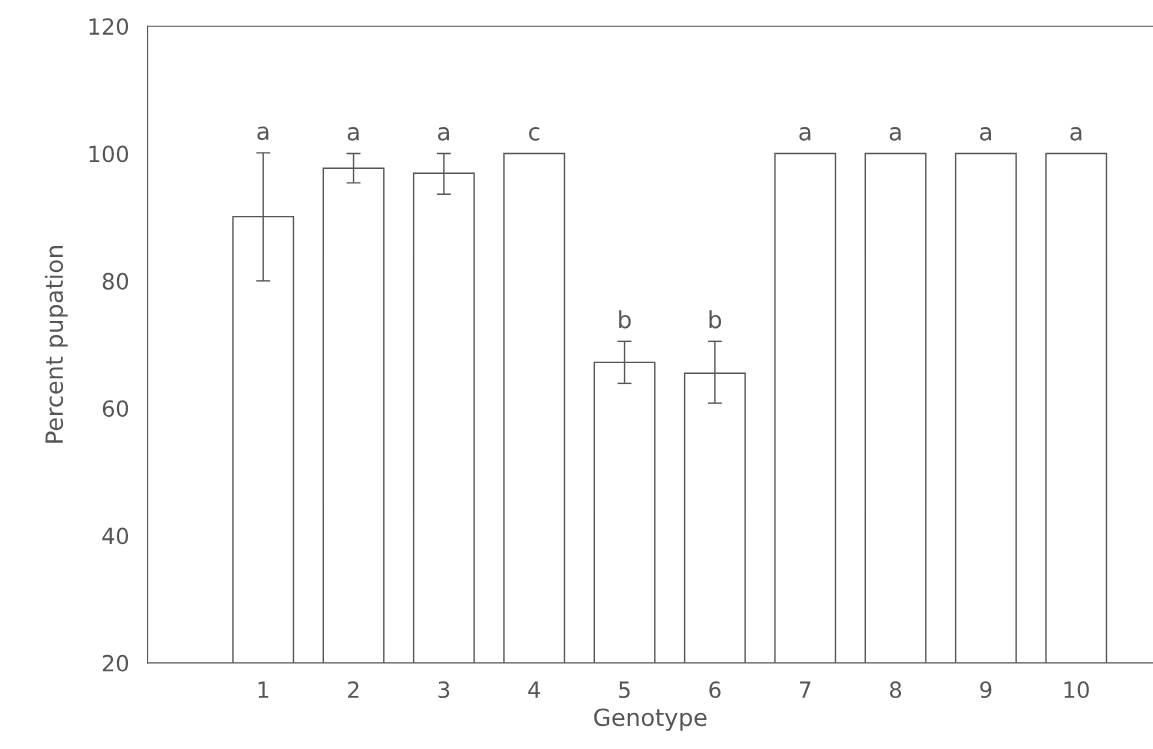  What do you see at coordinates (115, 281) in the screenshot?
I see `y-tick-label: 80` at bounding box center [115, 281].